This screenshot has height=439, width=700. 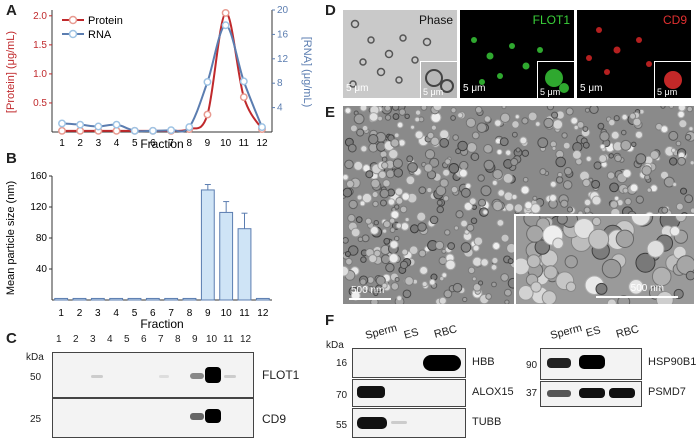 What do you see at coordinates (637, 297) in the screenshot?
I see `em-inset-scale-bar` at bounding box center [637, 297].